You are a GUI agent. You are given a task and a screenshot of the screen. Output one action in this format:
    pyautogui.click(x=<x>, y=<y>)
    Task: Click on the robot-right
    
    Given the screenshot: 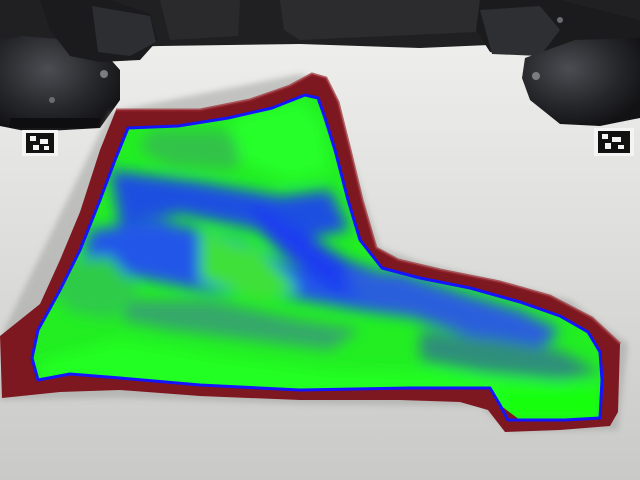 What is the action you would take?
    pyautogui.click(x=558, y=63)
    